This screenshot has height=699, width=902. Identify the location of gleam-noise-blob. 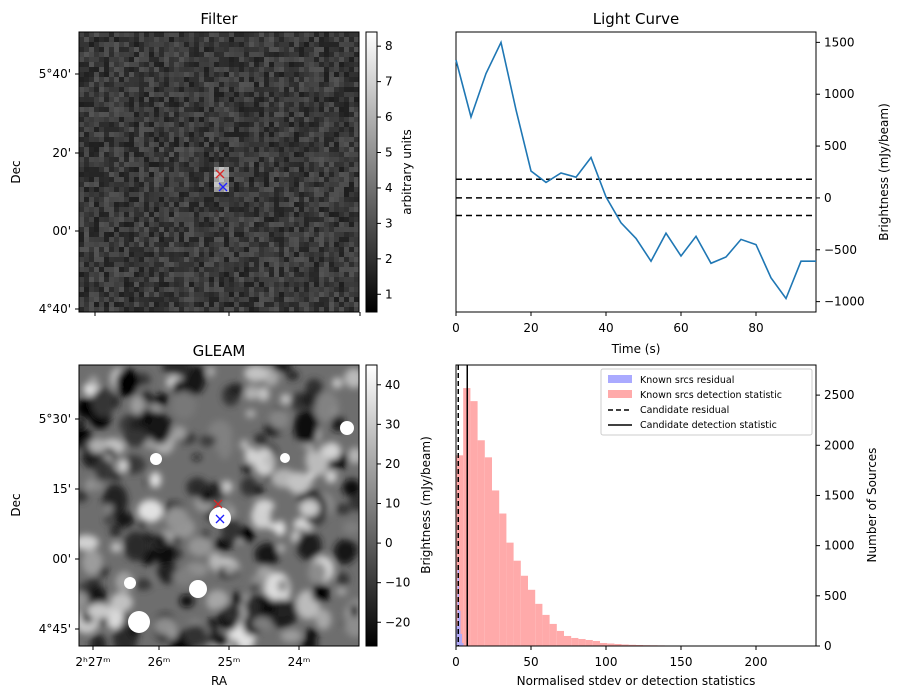
(299, 483).